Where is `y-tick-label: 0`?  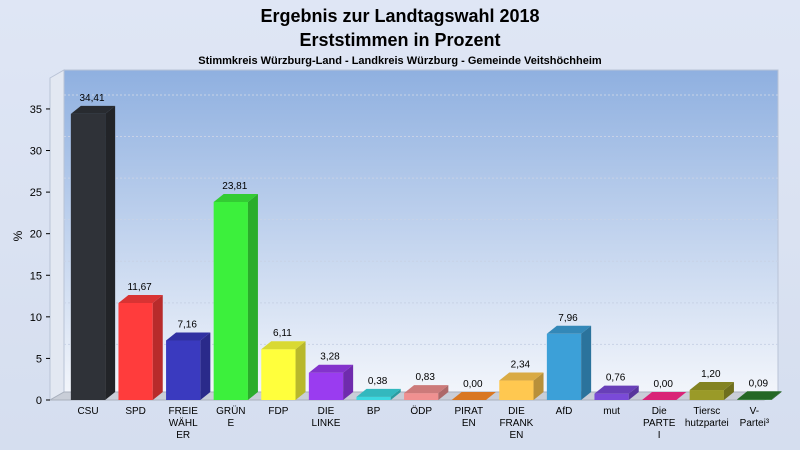 y-tick-label: 0 is located at coordinates (39, 401).